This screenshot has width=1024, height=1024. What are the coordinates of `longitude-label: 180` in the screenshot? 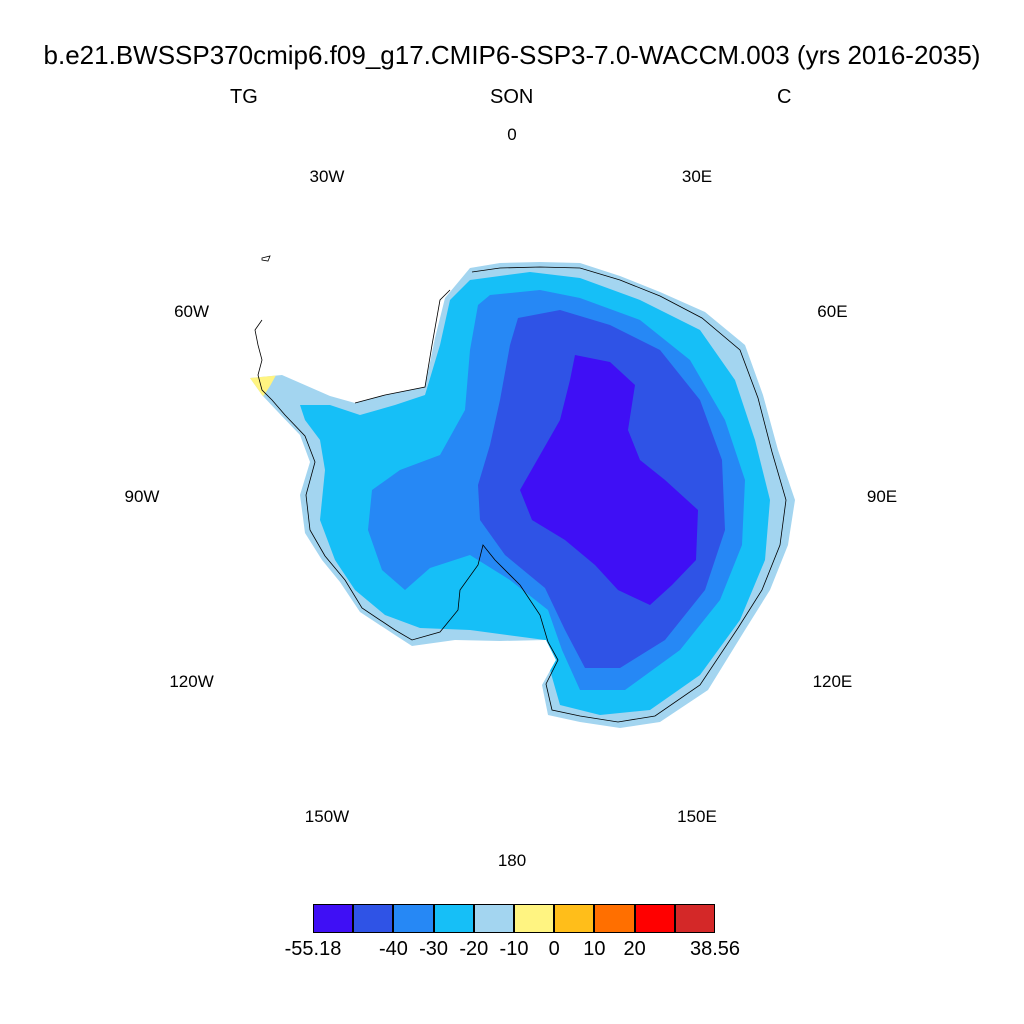 It's located at (512, 860).